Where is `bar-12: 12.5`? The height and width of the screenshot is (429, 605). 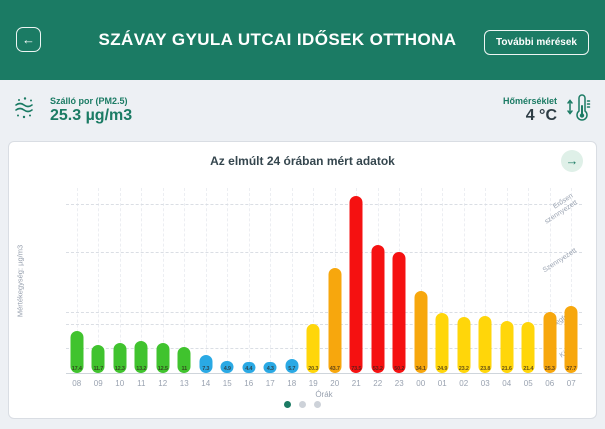 bar-12: 12.5 is located at coordinates (163, 358).